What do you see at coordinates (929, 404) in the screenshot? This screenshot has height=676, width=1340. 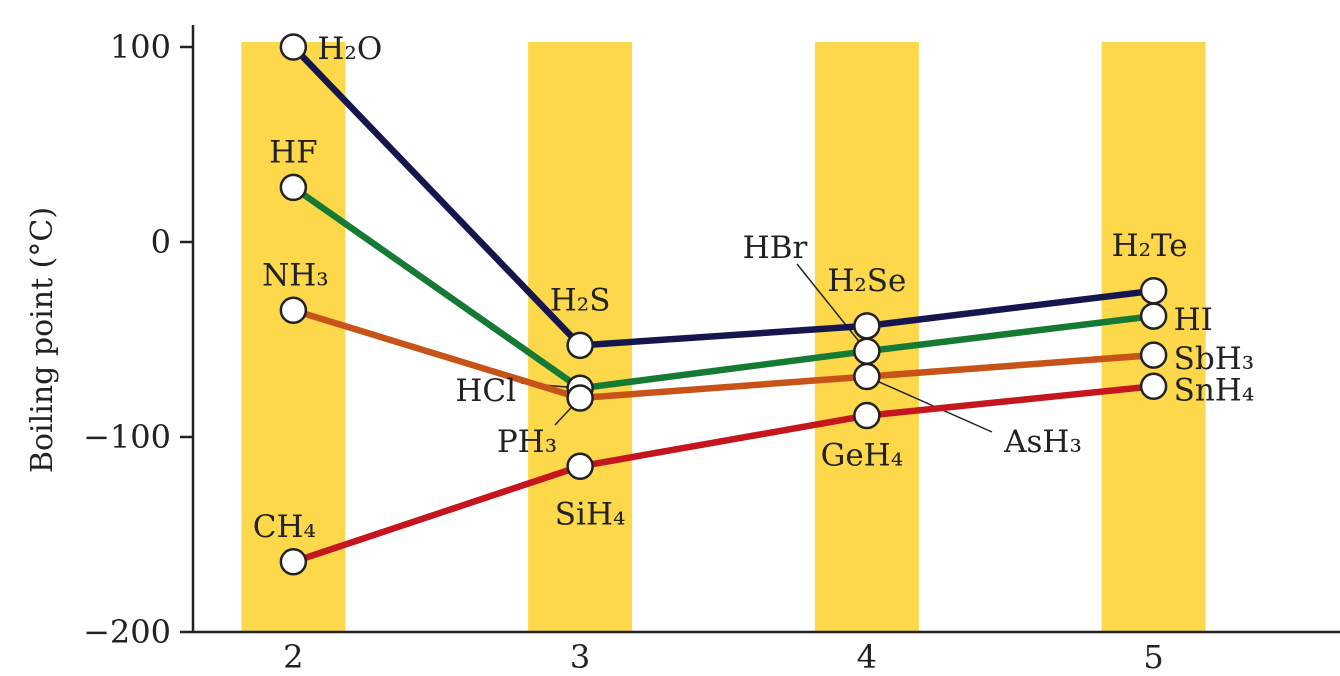 I see `leader-ash3` at bounding box center [929, 404].